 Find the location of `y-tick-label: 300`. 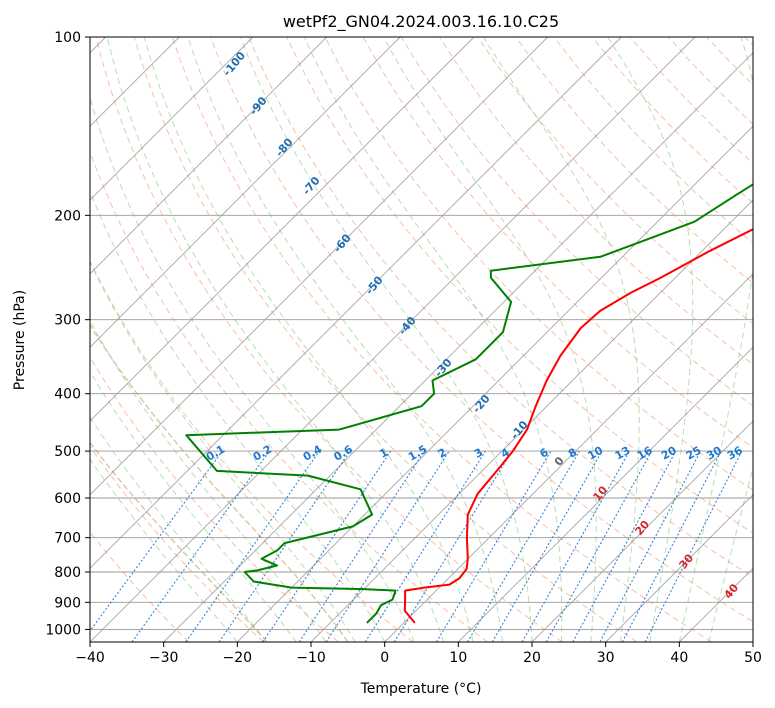

y-tick-label: 300 is located at coordinates (67, 321).